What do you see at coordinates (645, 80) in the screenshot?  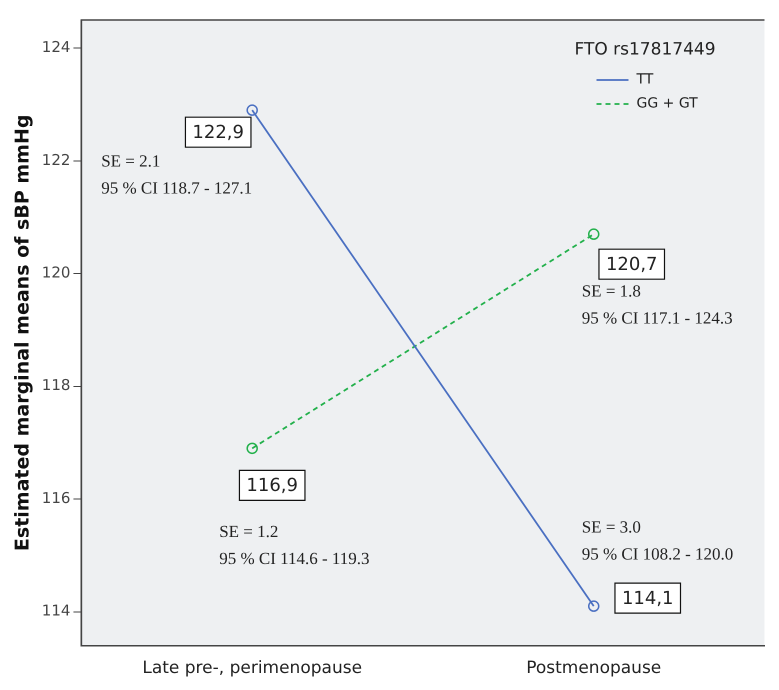 I see `legend-label: TT` at bounding box center [645, 80].